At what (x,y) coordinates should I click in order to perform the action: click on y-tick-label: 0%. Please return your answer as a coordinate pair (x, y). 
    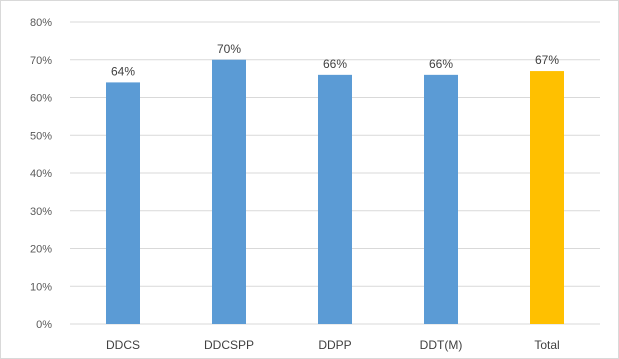
    Looking at the image, I should click on (44, 325).